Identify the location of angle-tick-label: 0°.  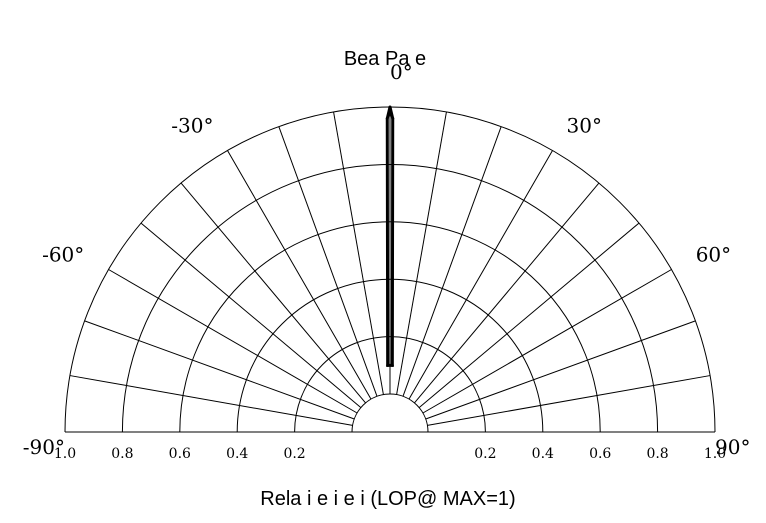
(401, 72).